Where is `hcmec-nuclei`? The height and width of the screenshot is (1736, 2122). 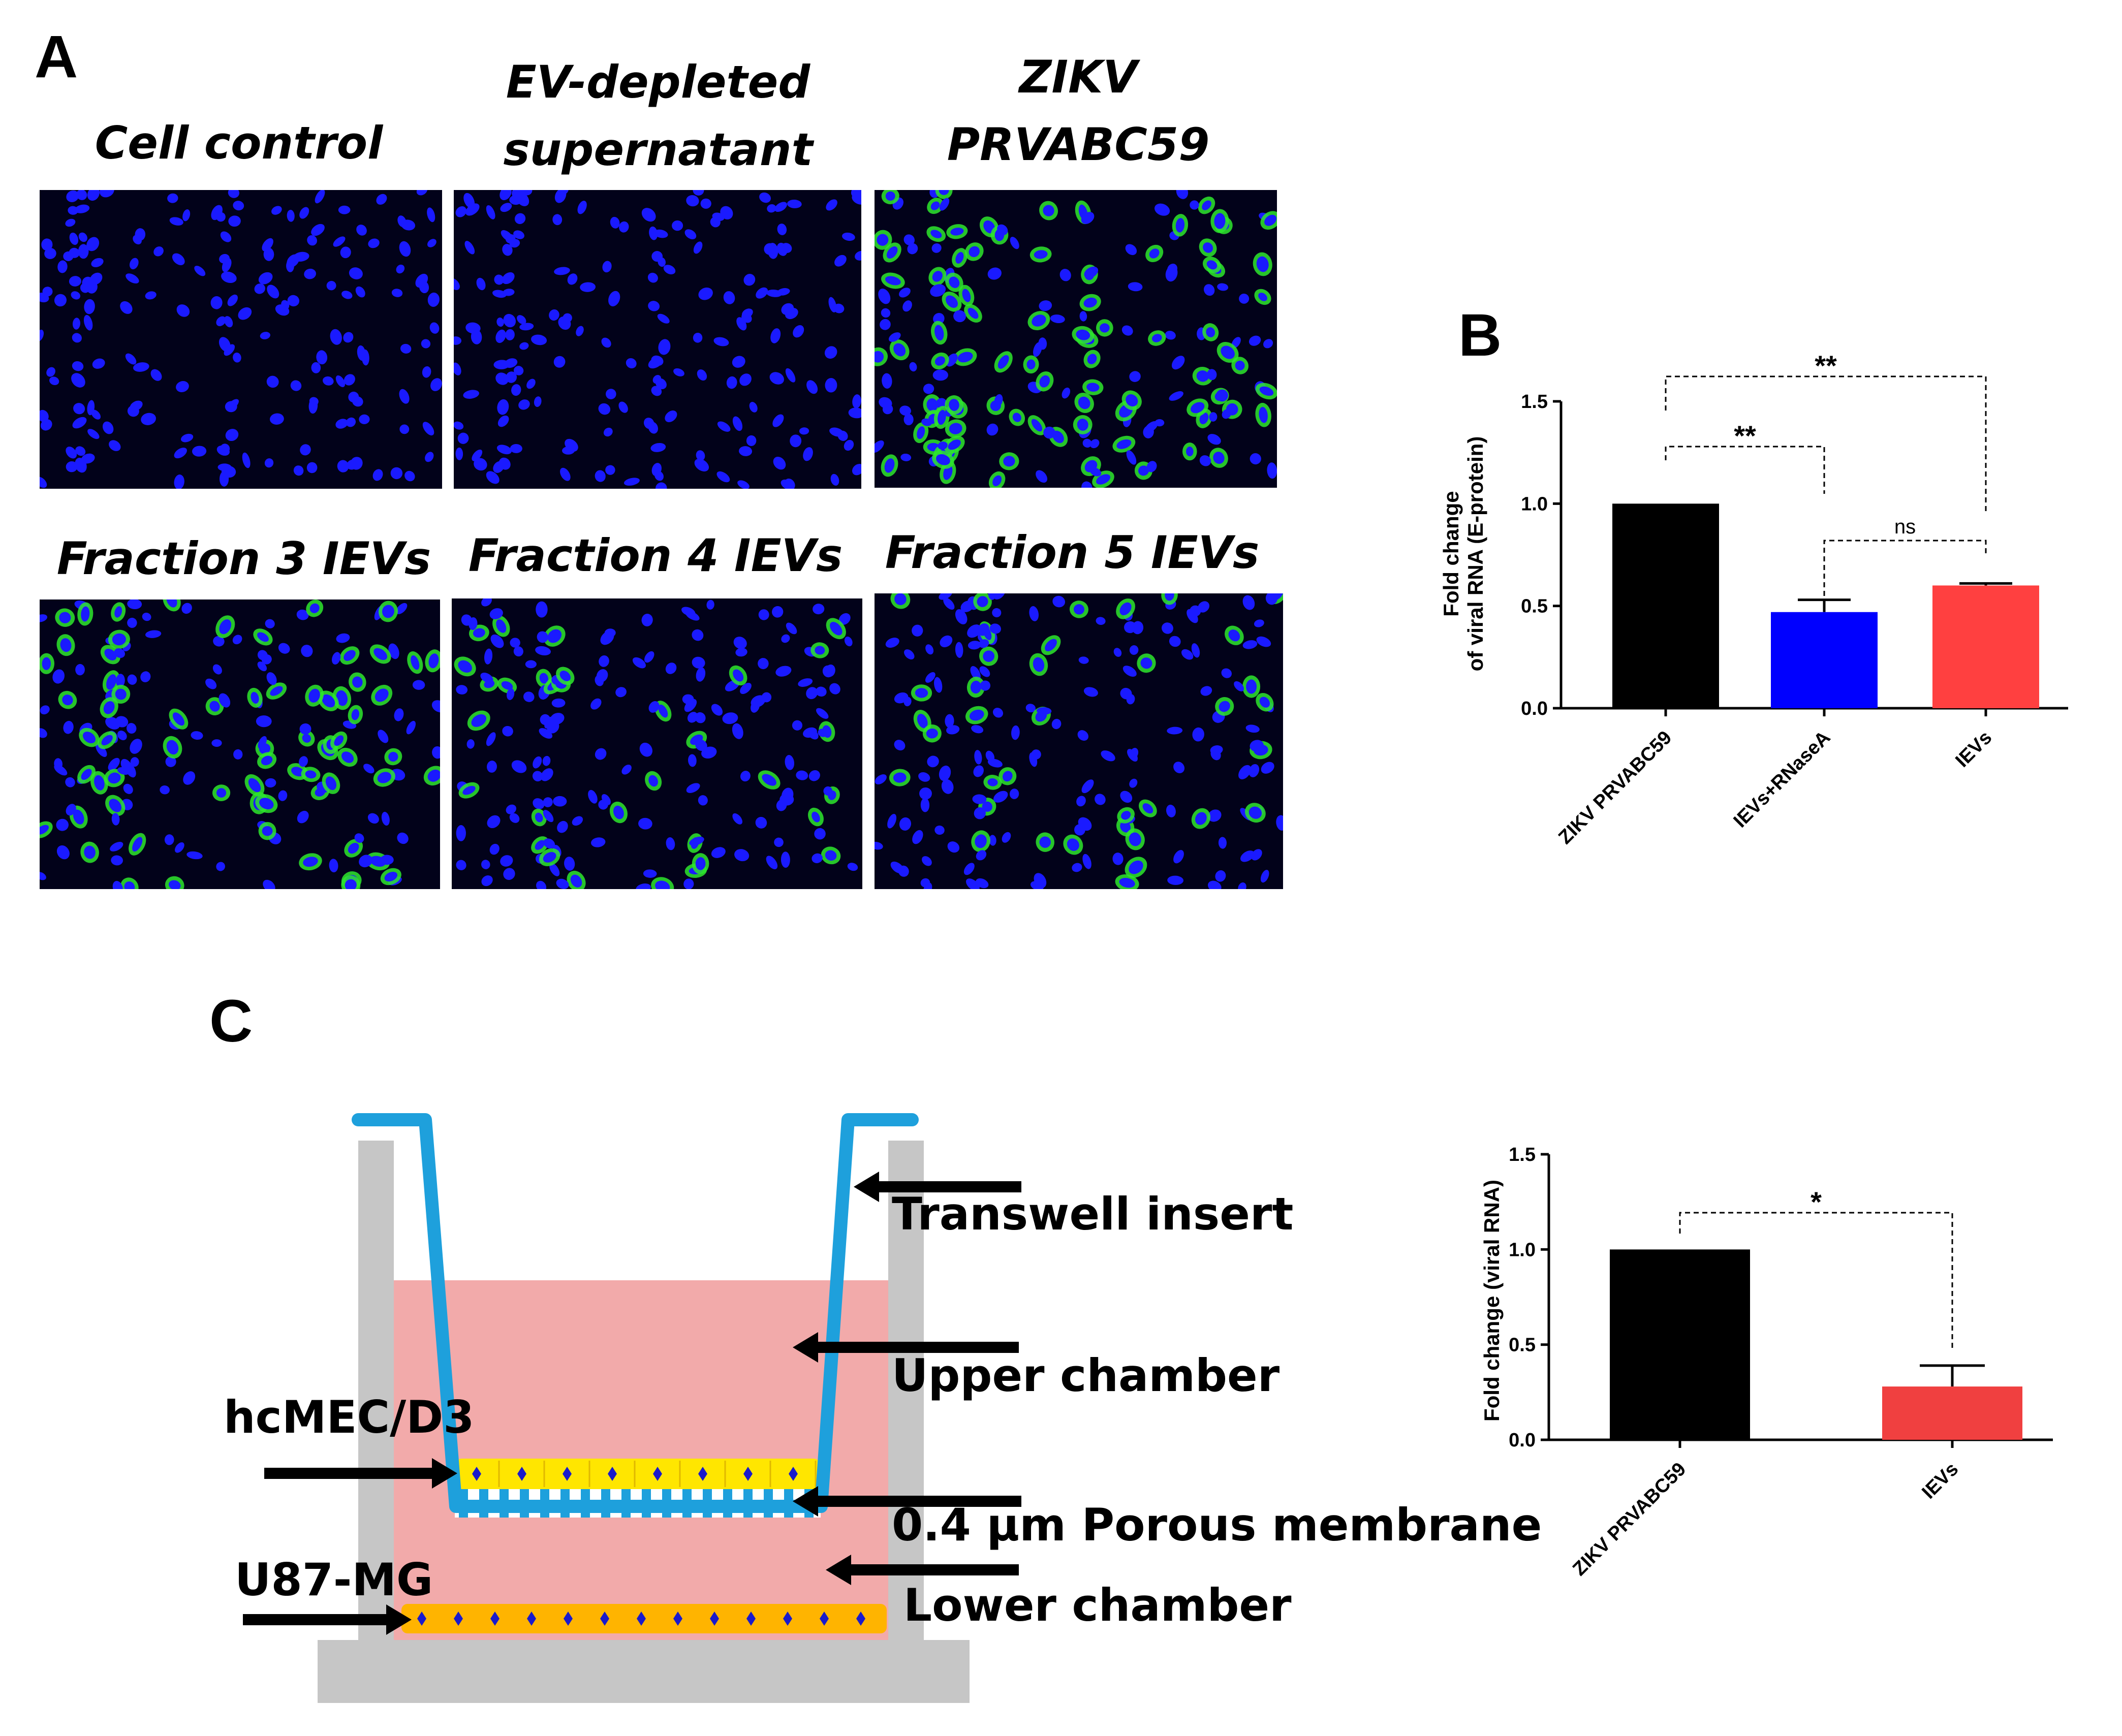
hcmec-nuclei is located at coordinates (644, 1474).